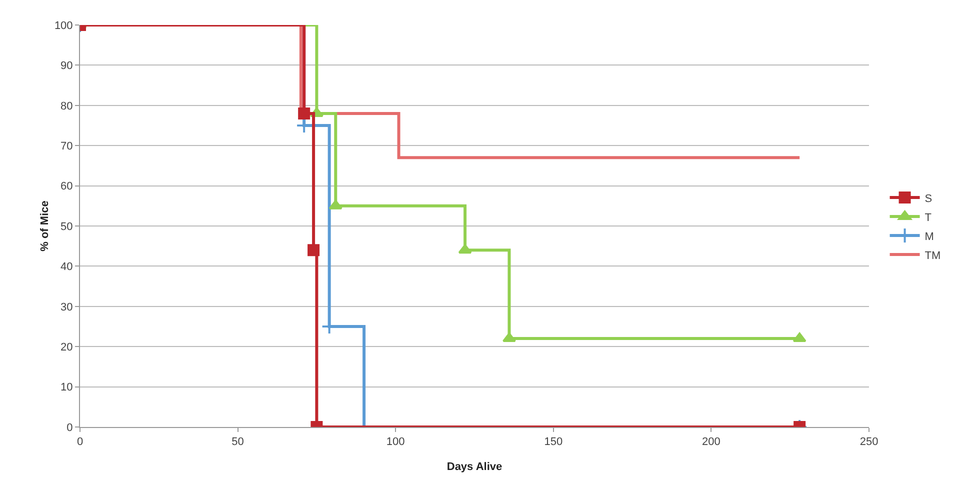 This screenshot has width=959, height=487. I want to click on x-axis-title: Days Alive, so click(474, 467).